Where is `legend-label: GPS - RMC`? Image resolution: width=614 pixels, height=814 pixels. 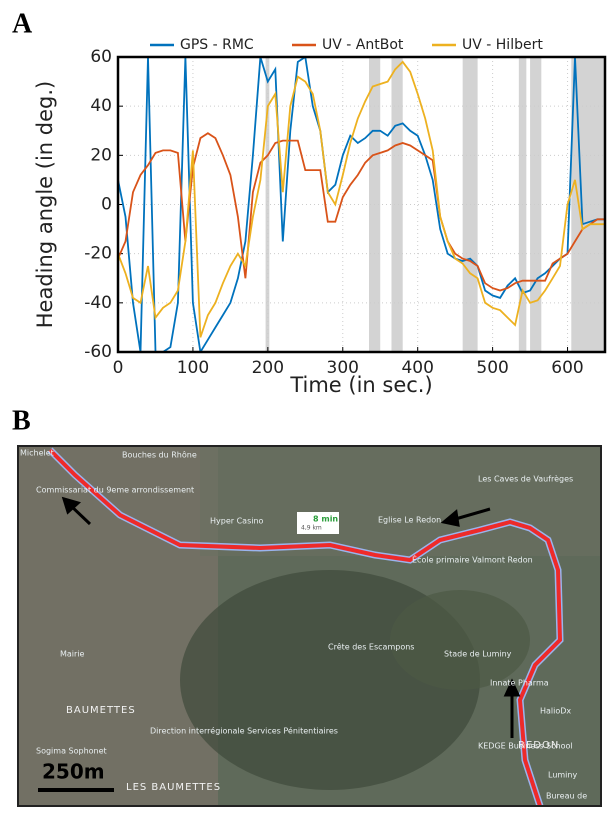 legend-label: GPS - RMC is located at coordinates (217, 45).